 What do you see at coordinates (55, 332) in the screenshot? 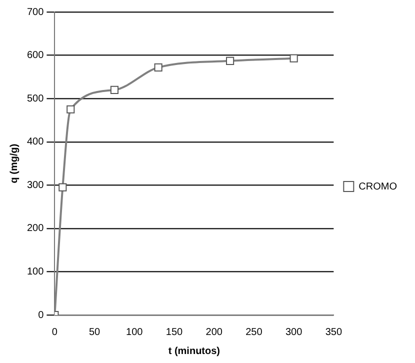
I see `x-tick-label: 0` at bounding box center [55, 332].